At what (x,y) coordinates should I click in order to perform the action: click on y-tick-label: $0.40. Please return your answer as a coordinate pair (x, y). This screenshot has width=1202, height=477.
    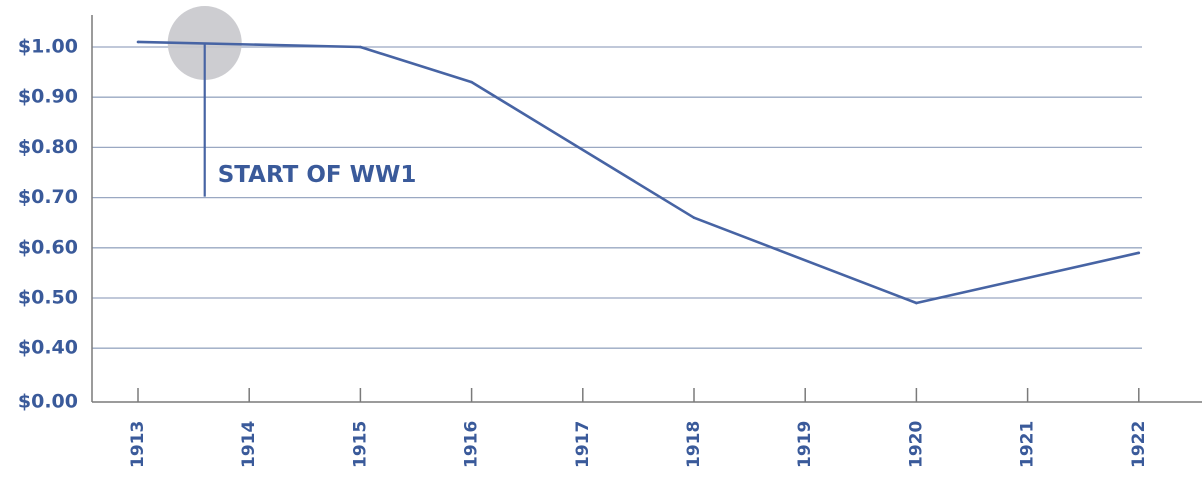
    Looking at the image, I should click on (48, 348).